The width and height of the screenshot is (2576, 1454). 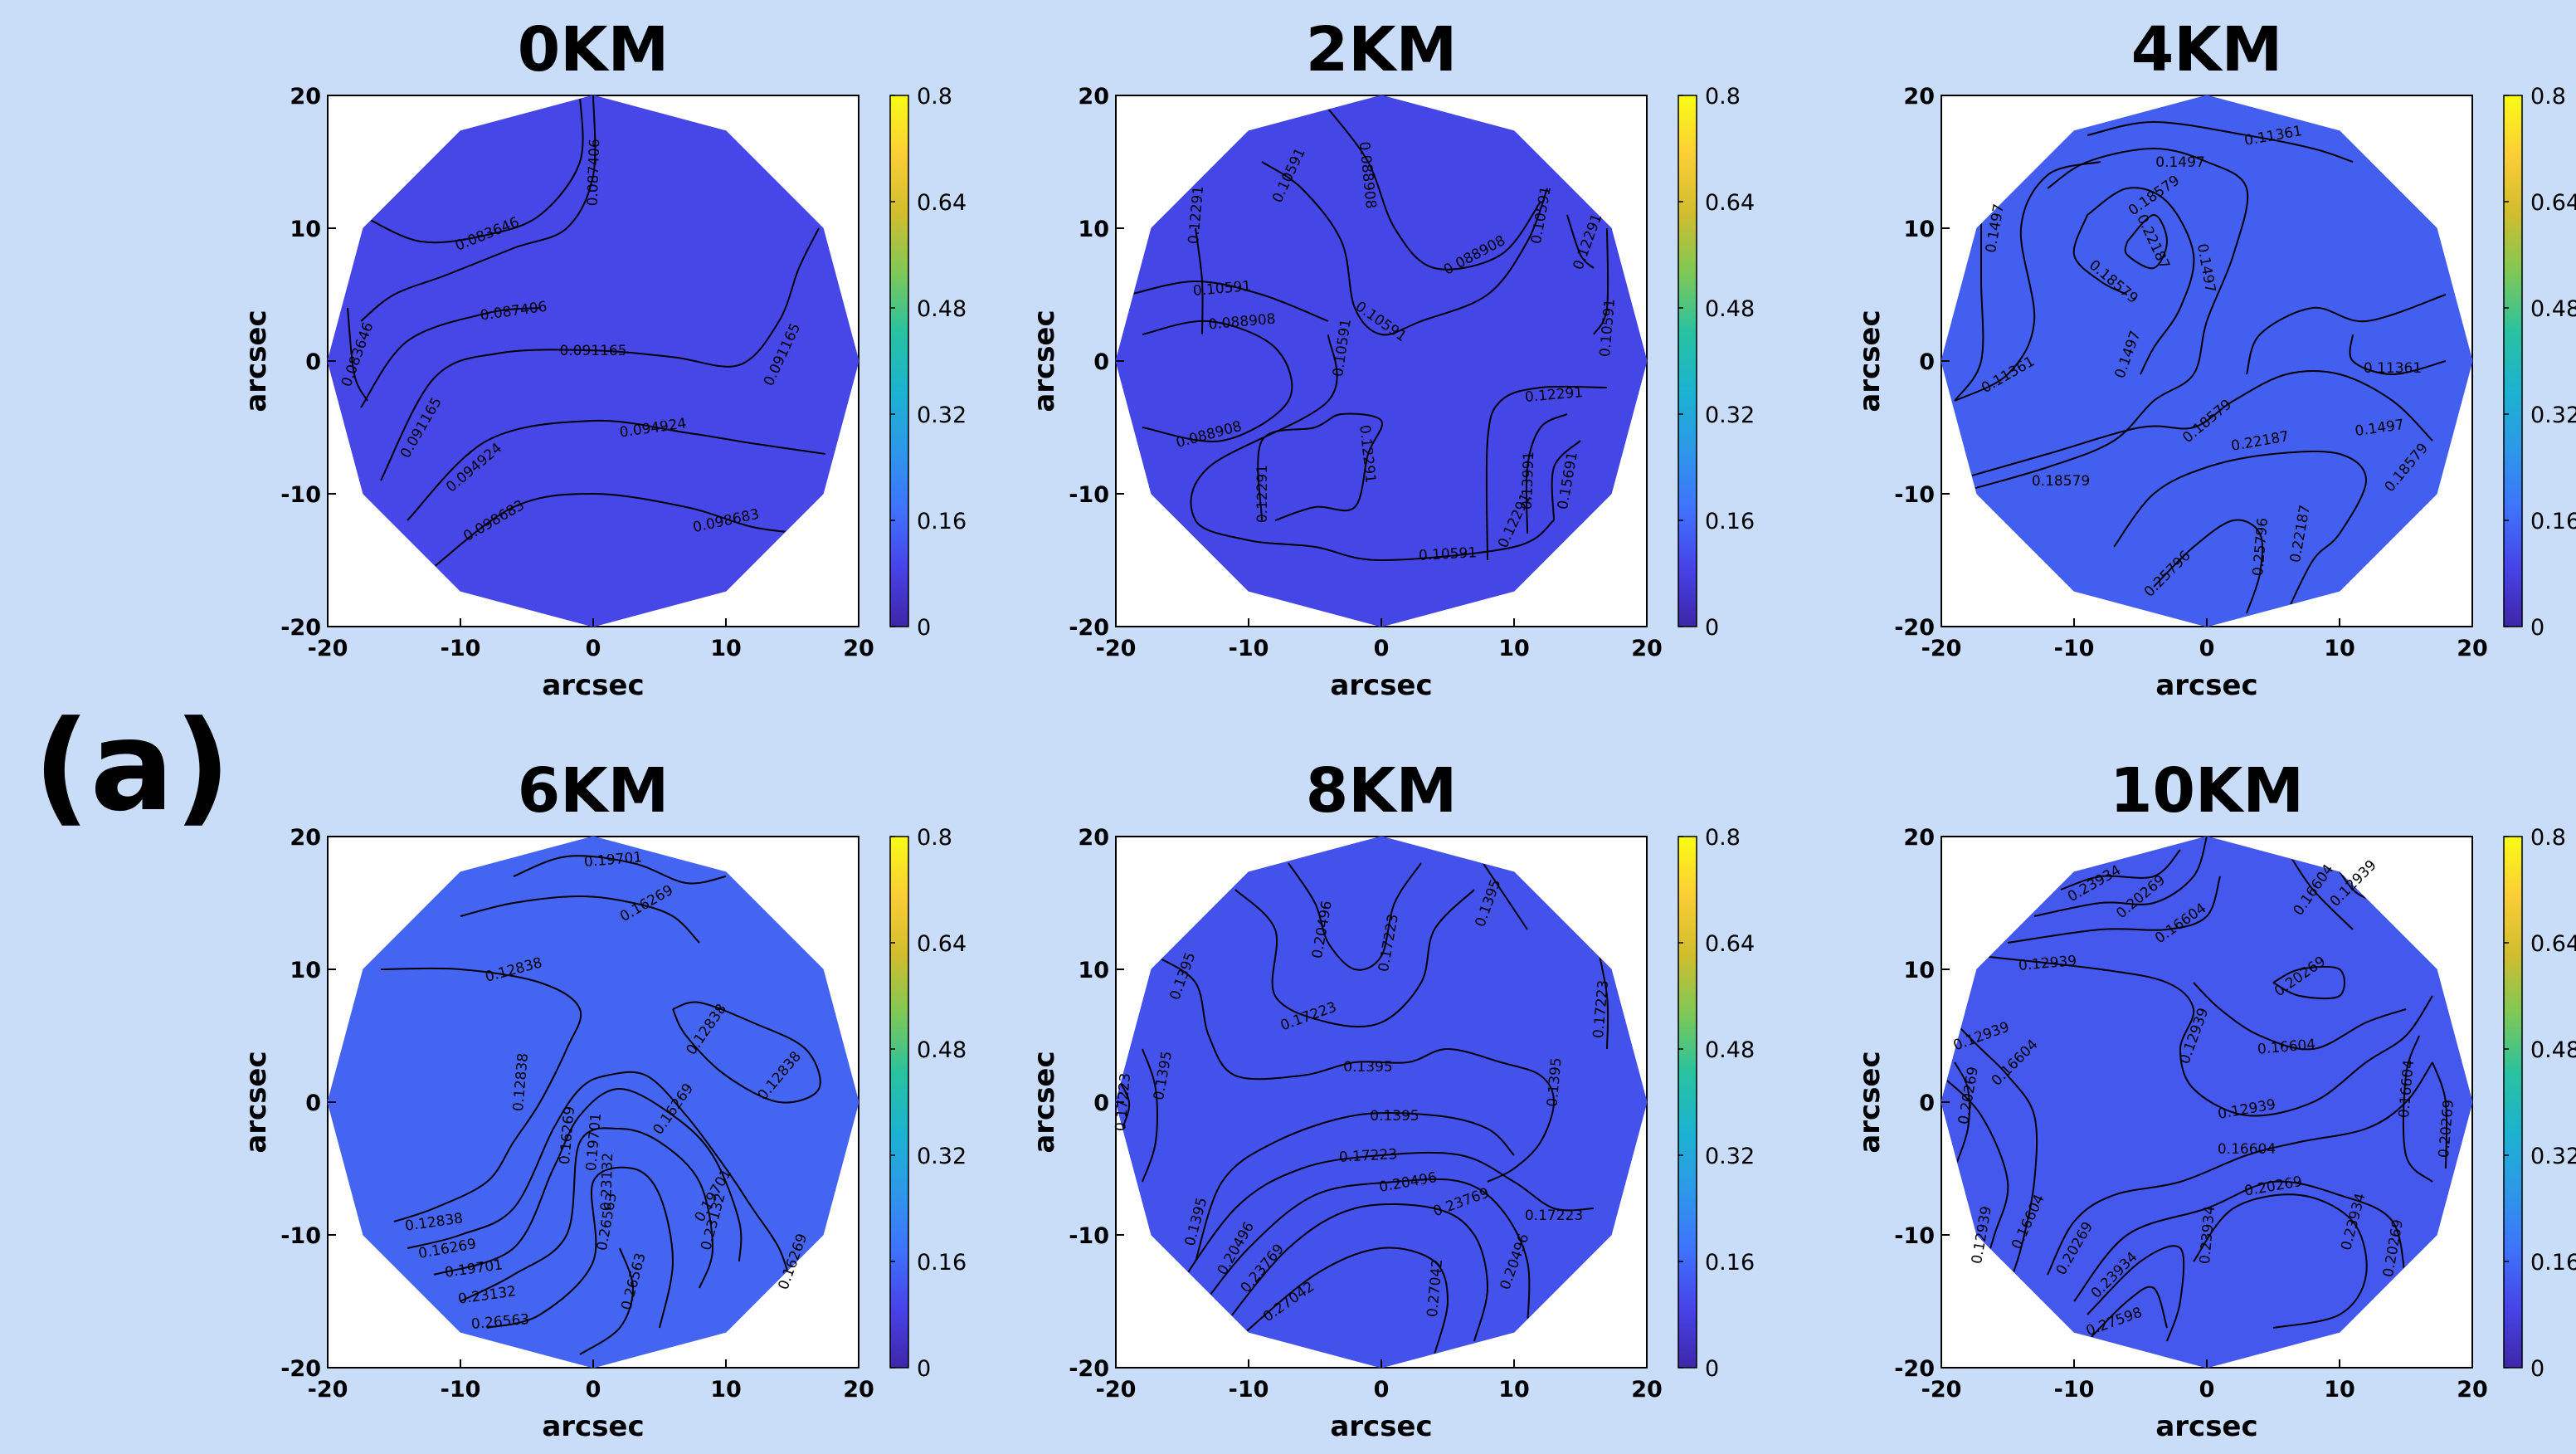 I want to click on panel-title: 2KM, so click(x=1381, y=49).